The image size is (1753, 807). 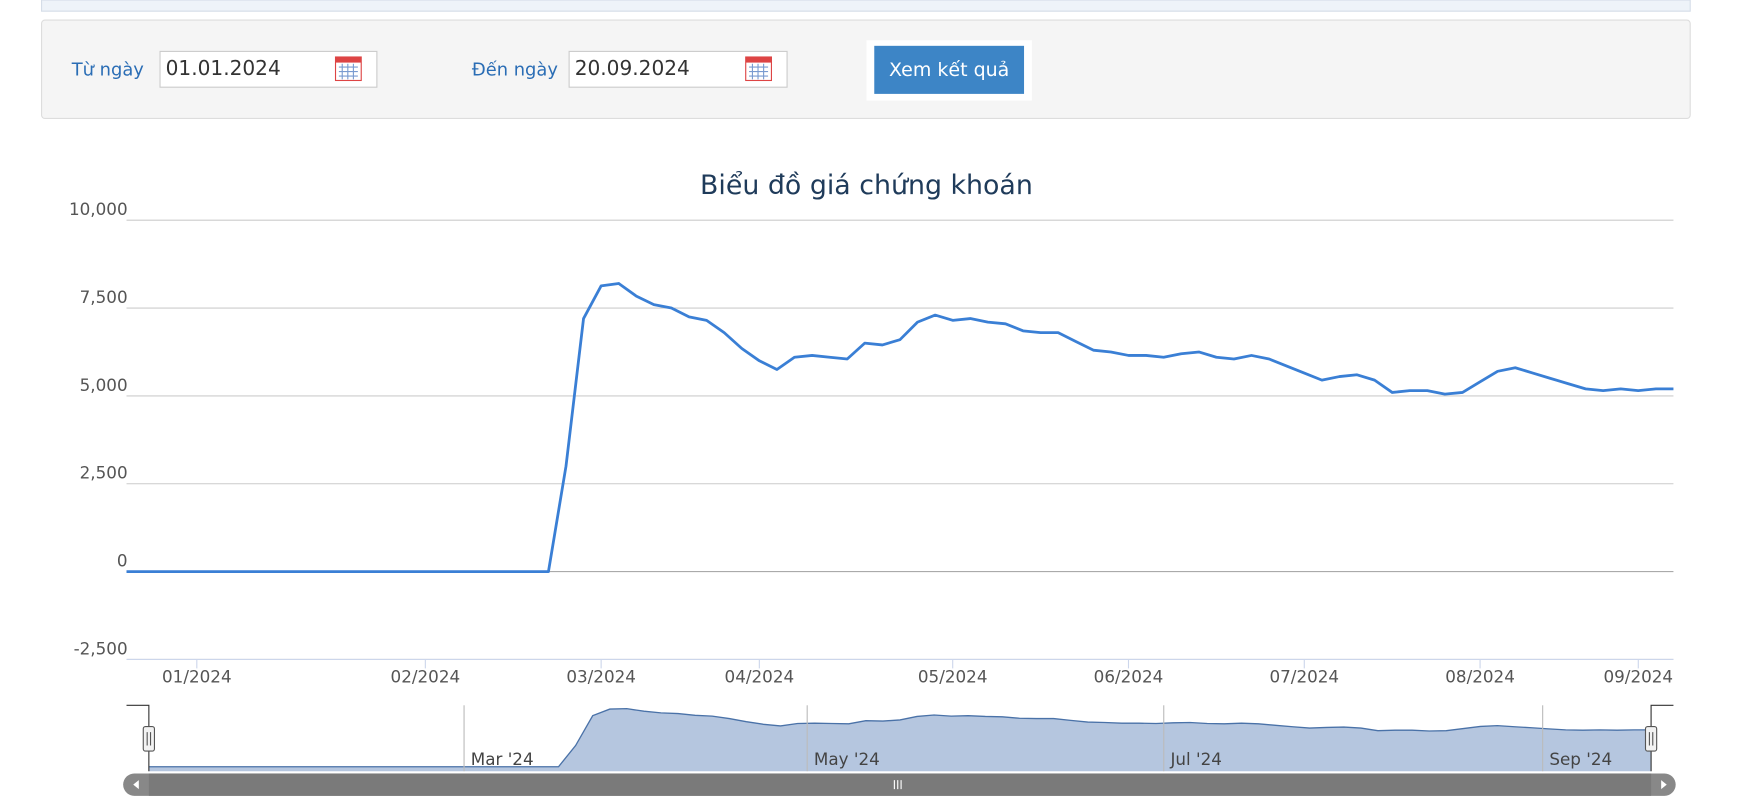 What do you see at coordinates (865, 69) in the screenshot?
I see `filter-panel` at bounding box center [865, 69].